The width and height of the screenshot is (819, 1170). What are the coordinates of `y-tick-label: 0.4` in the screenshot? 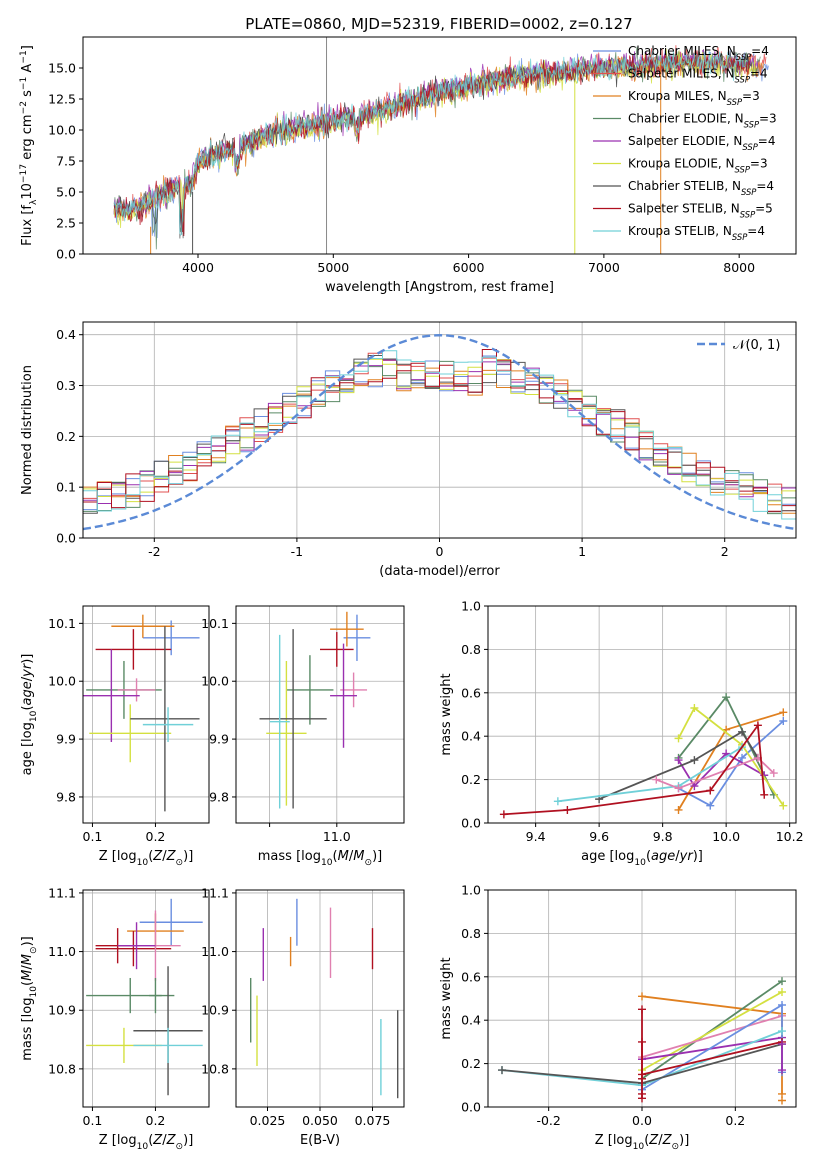 It's located at (66, 334).